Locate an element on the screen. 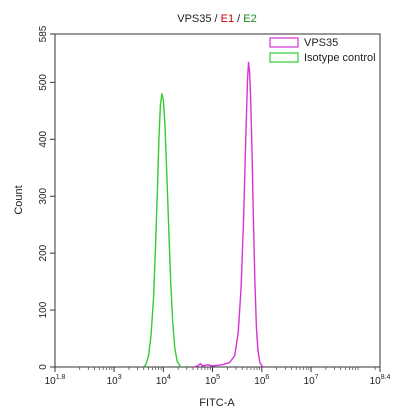  chart-title-text: VPS35 / E1 / E2 is located at coordinates (217, 19).